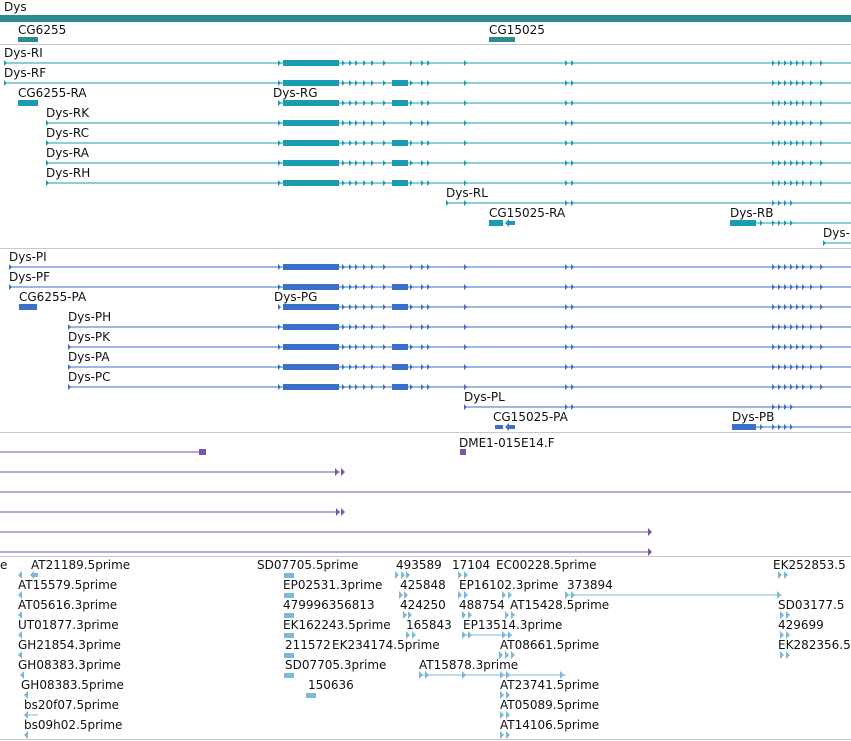 The height and width of the screenshot is (741, 851). Describe the element at coordinates (42, 30) in the screenshot. I see `subgene-label-cg6255: CG6255` at that location.